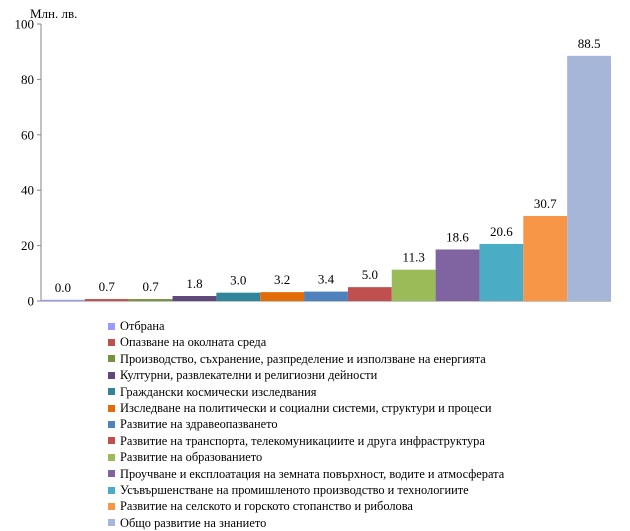 The height and width of the screenshot is (531, 630). What do you see at coordinates (306, 342) in the screenshot?
I see `legend-entry: Опазване на околната среда` at bounding box center [306, 342].